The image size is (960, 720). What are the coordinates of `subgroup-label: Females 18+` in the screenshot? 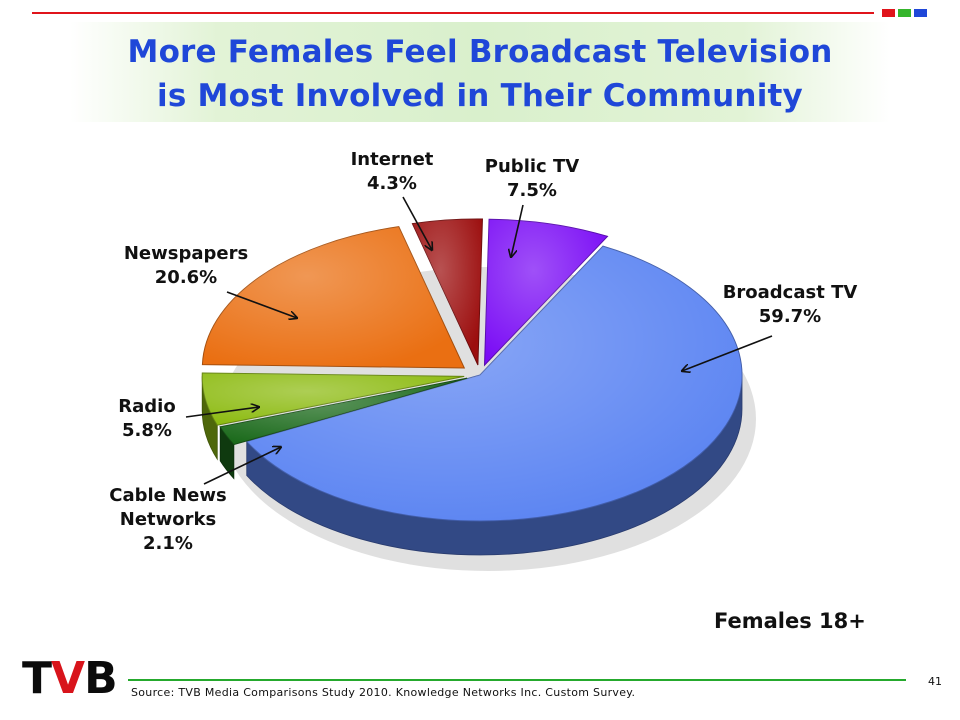 It's located at (790, 621).